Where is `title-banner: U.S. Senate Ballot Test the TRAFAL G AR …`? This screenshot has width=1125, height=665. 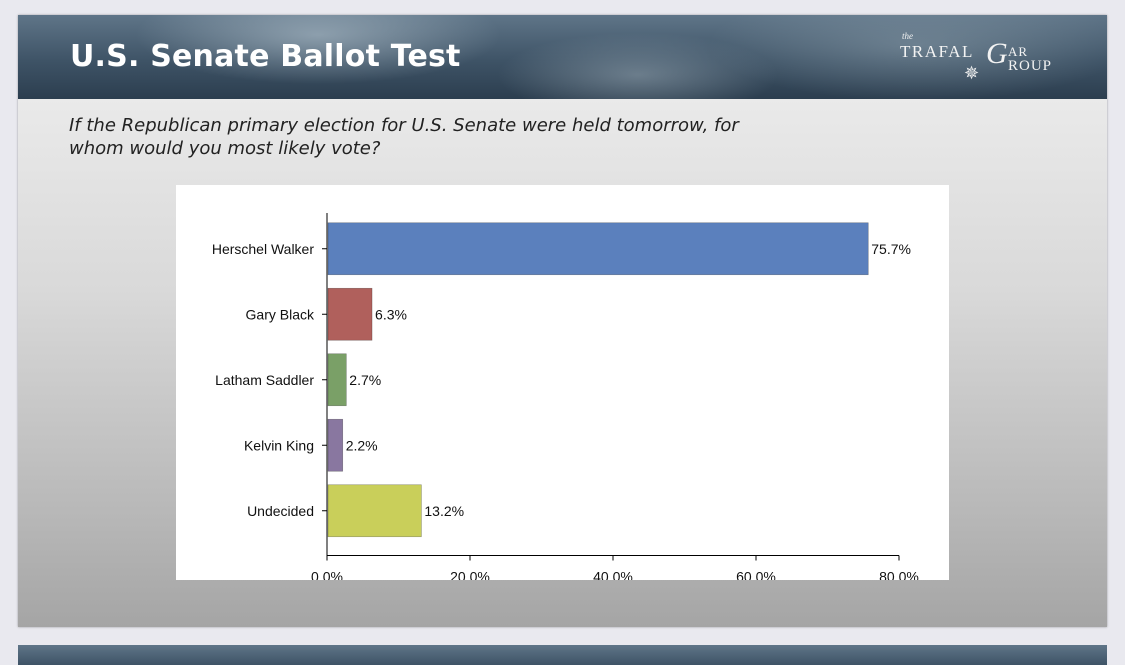 title-banner: U.S. Senate Ballot Test the TRAFAL G AR … is located at coordinates (562, 57).